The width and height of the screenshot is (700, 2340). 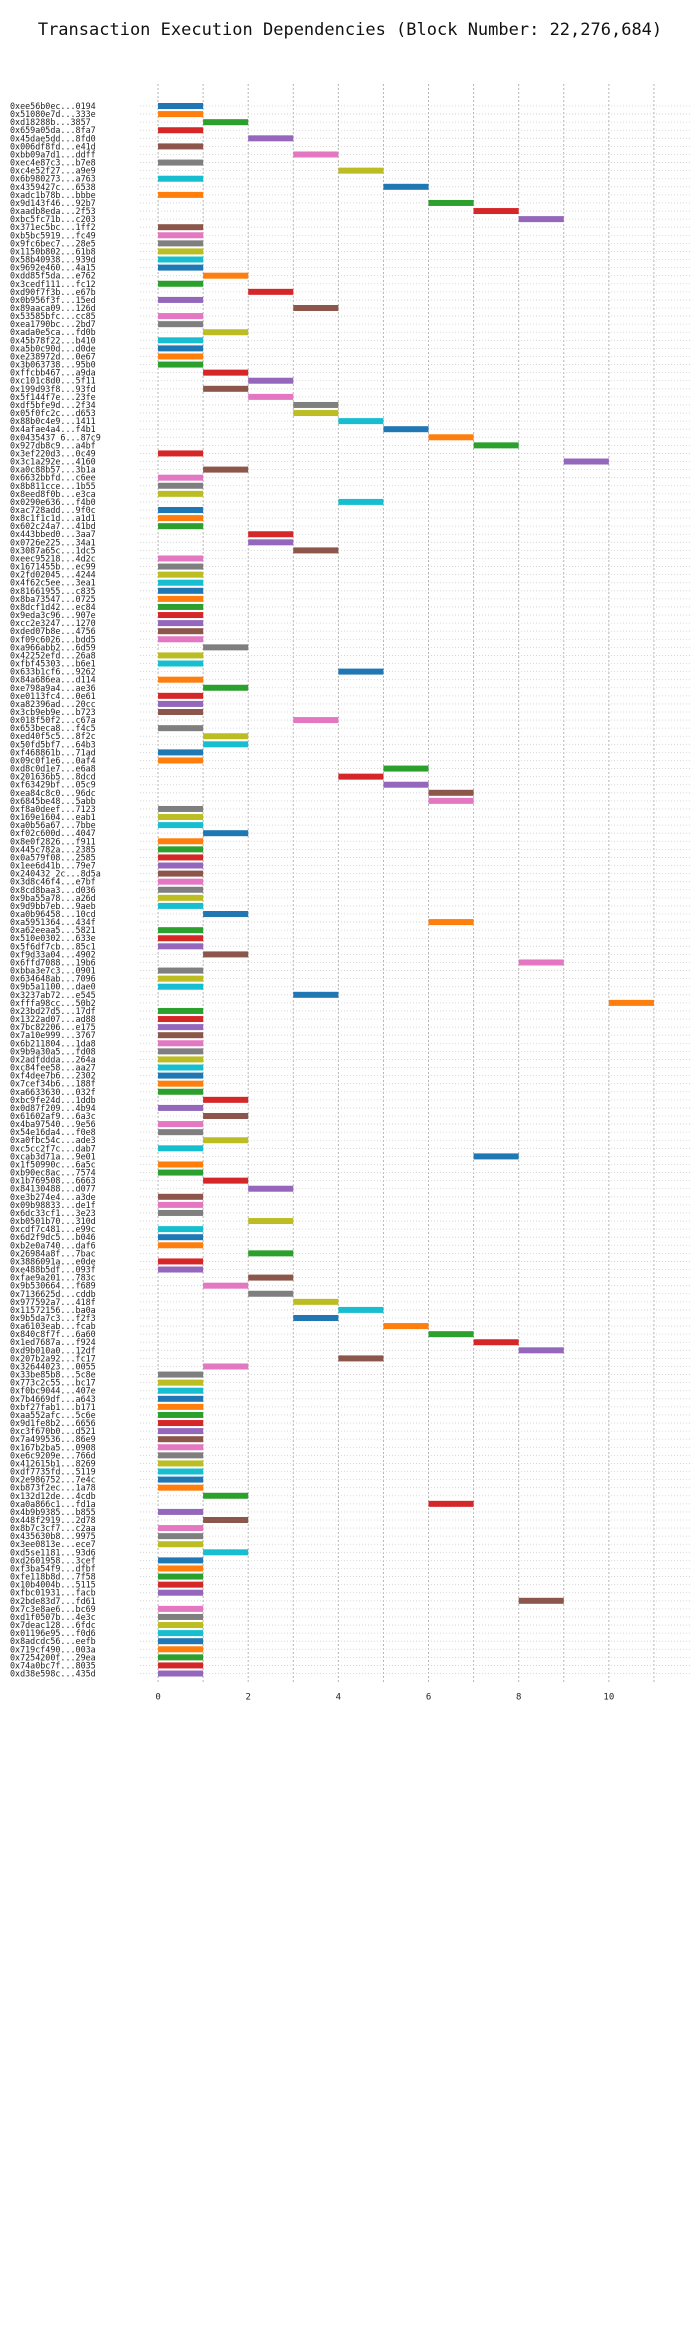 What do you see at coordinates (53, 146) in the screenshot?
I see `row-label: 0x006df8fd...e41d` at bounding box center [53, 146].